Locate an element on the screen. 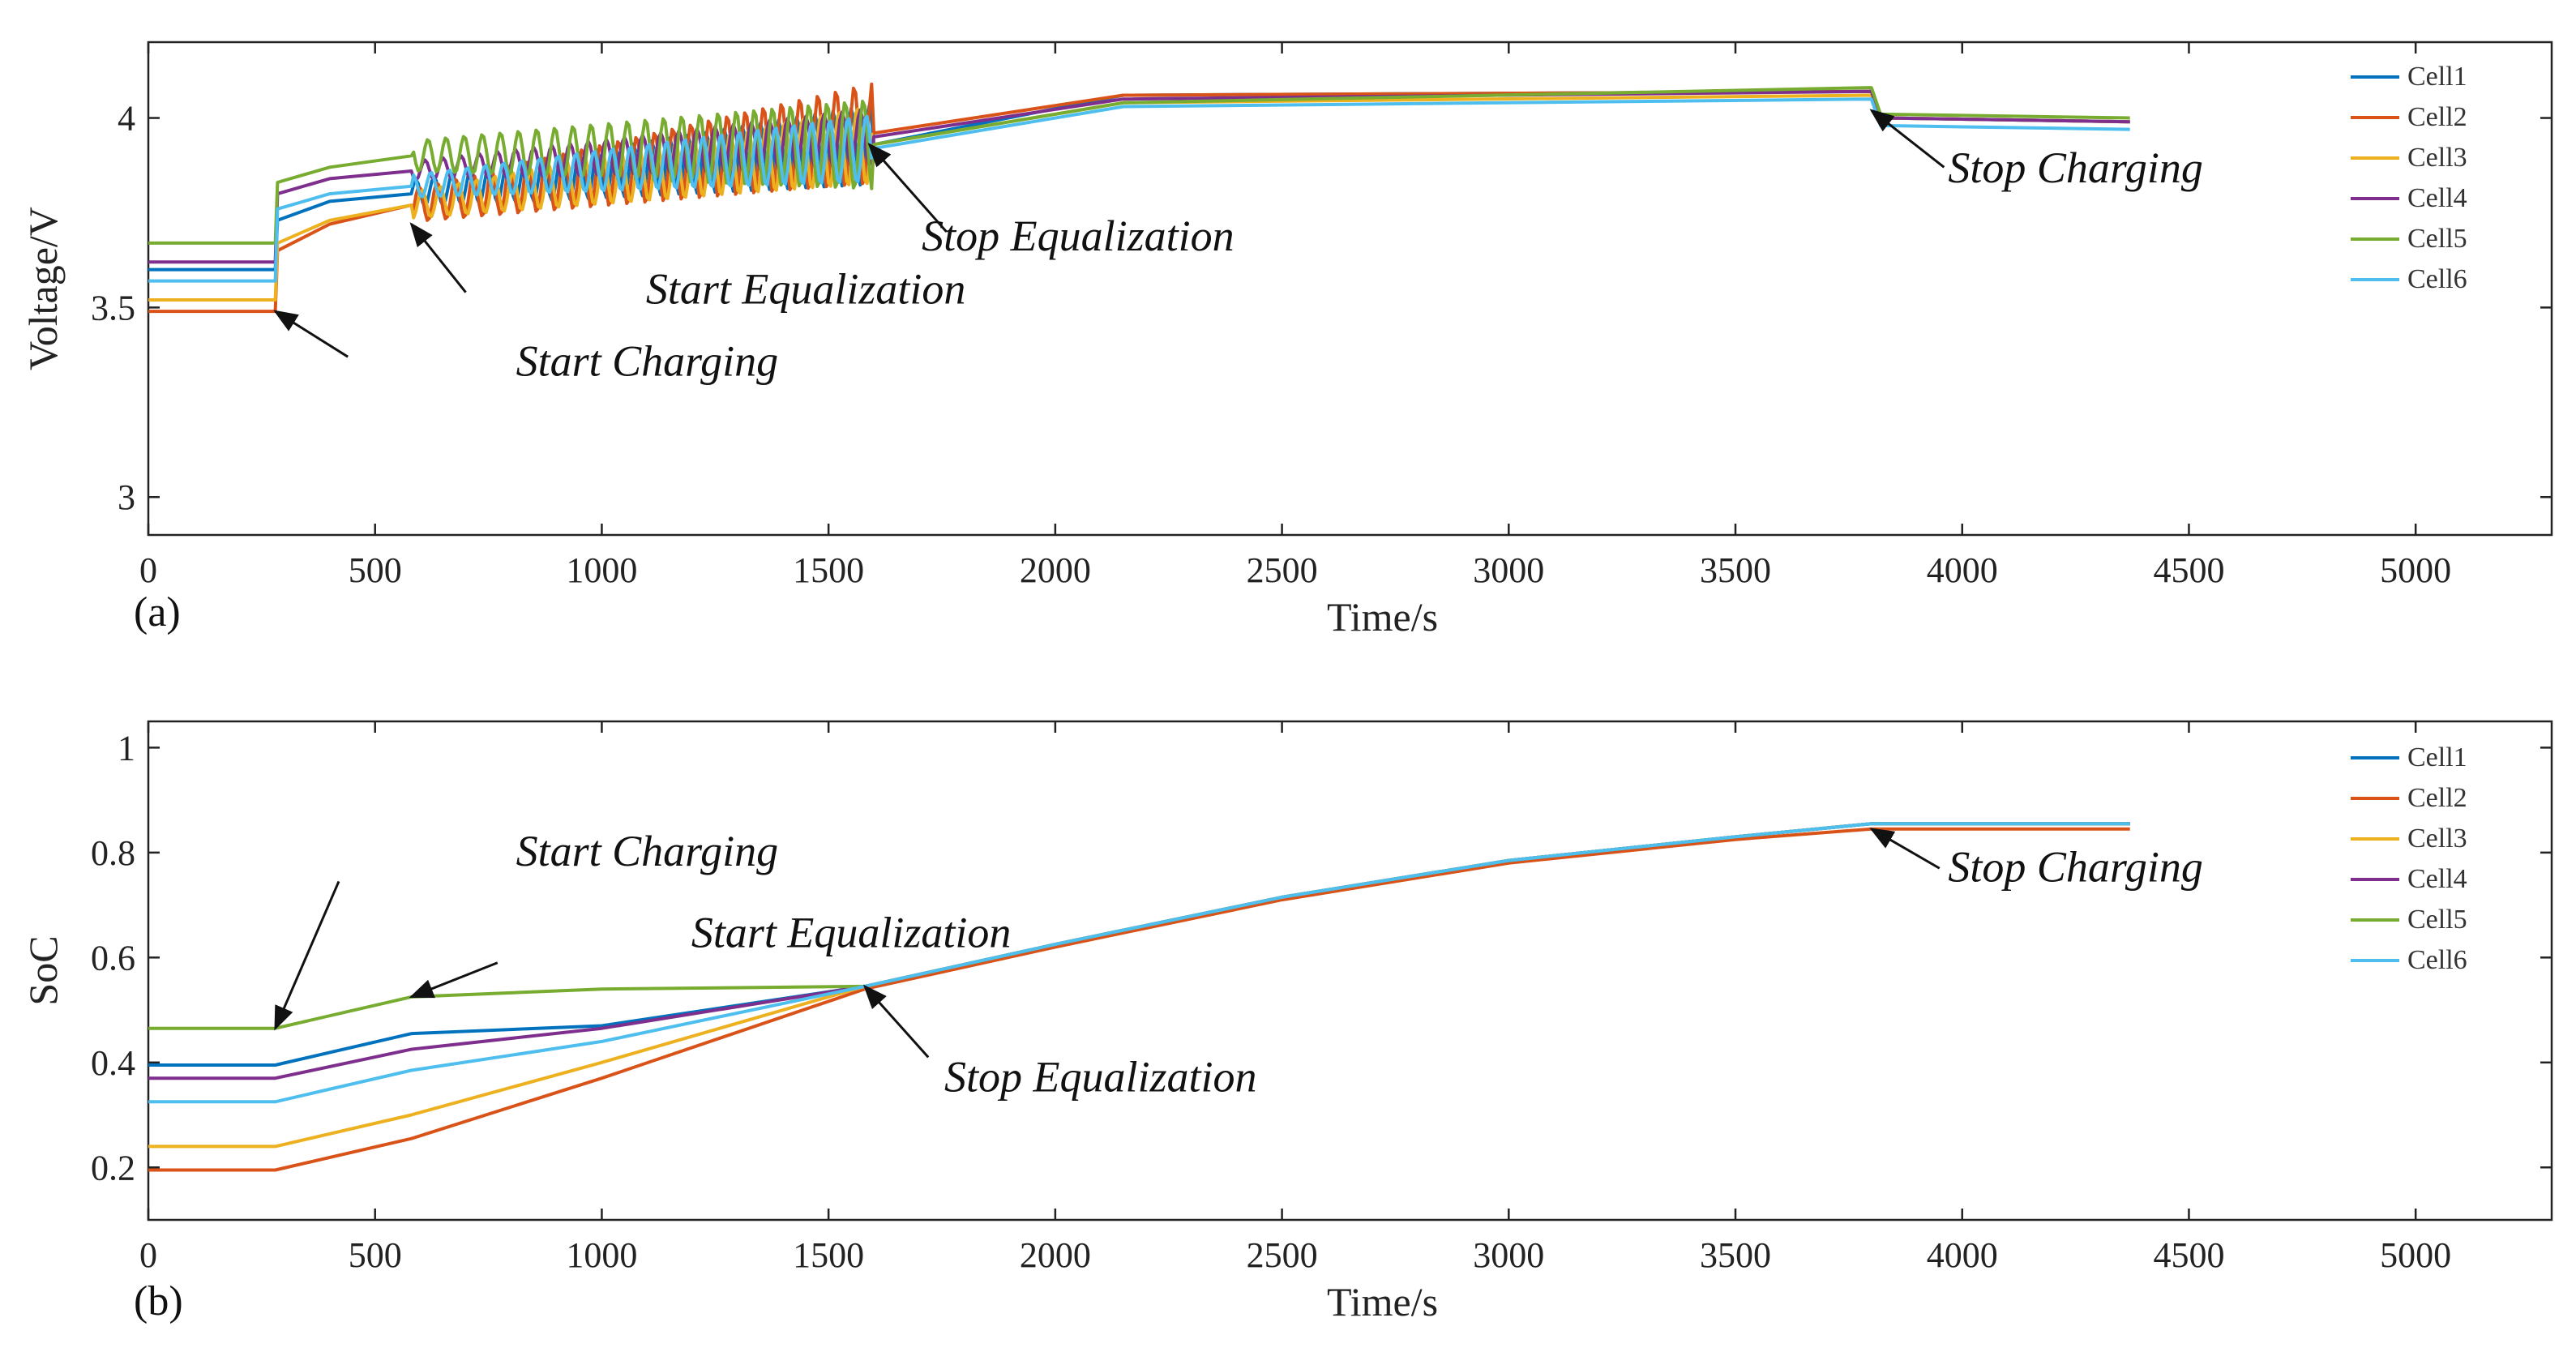  panel-label: (a) is located at coordinates (157, 612).